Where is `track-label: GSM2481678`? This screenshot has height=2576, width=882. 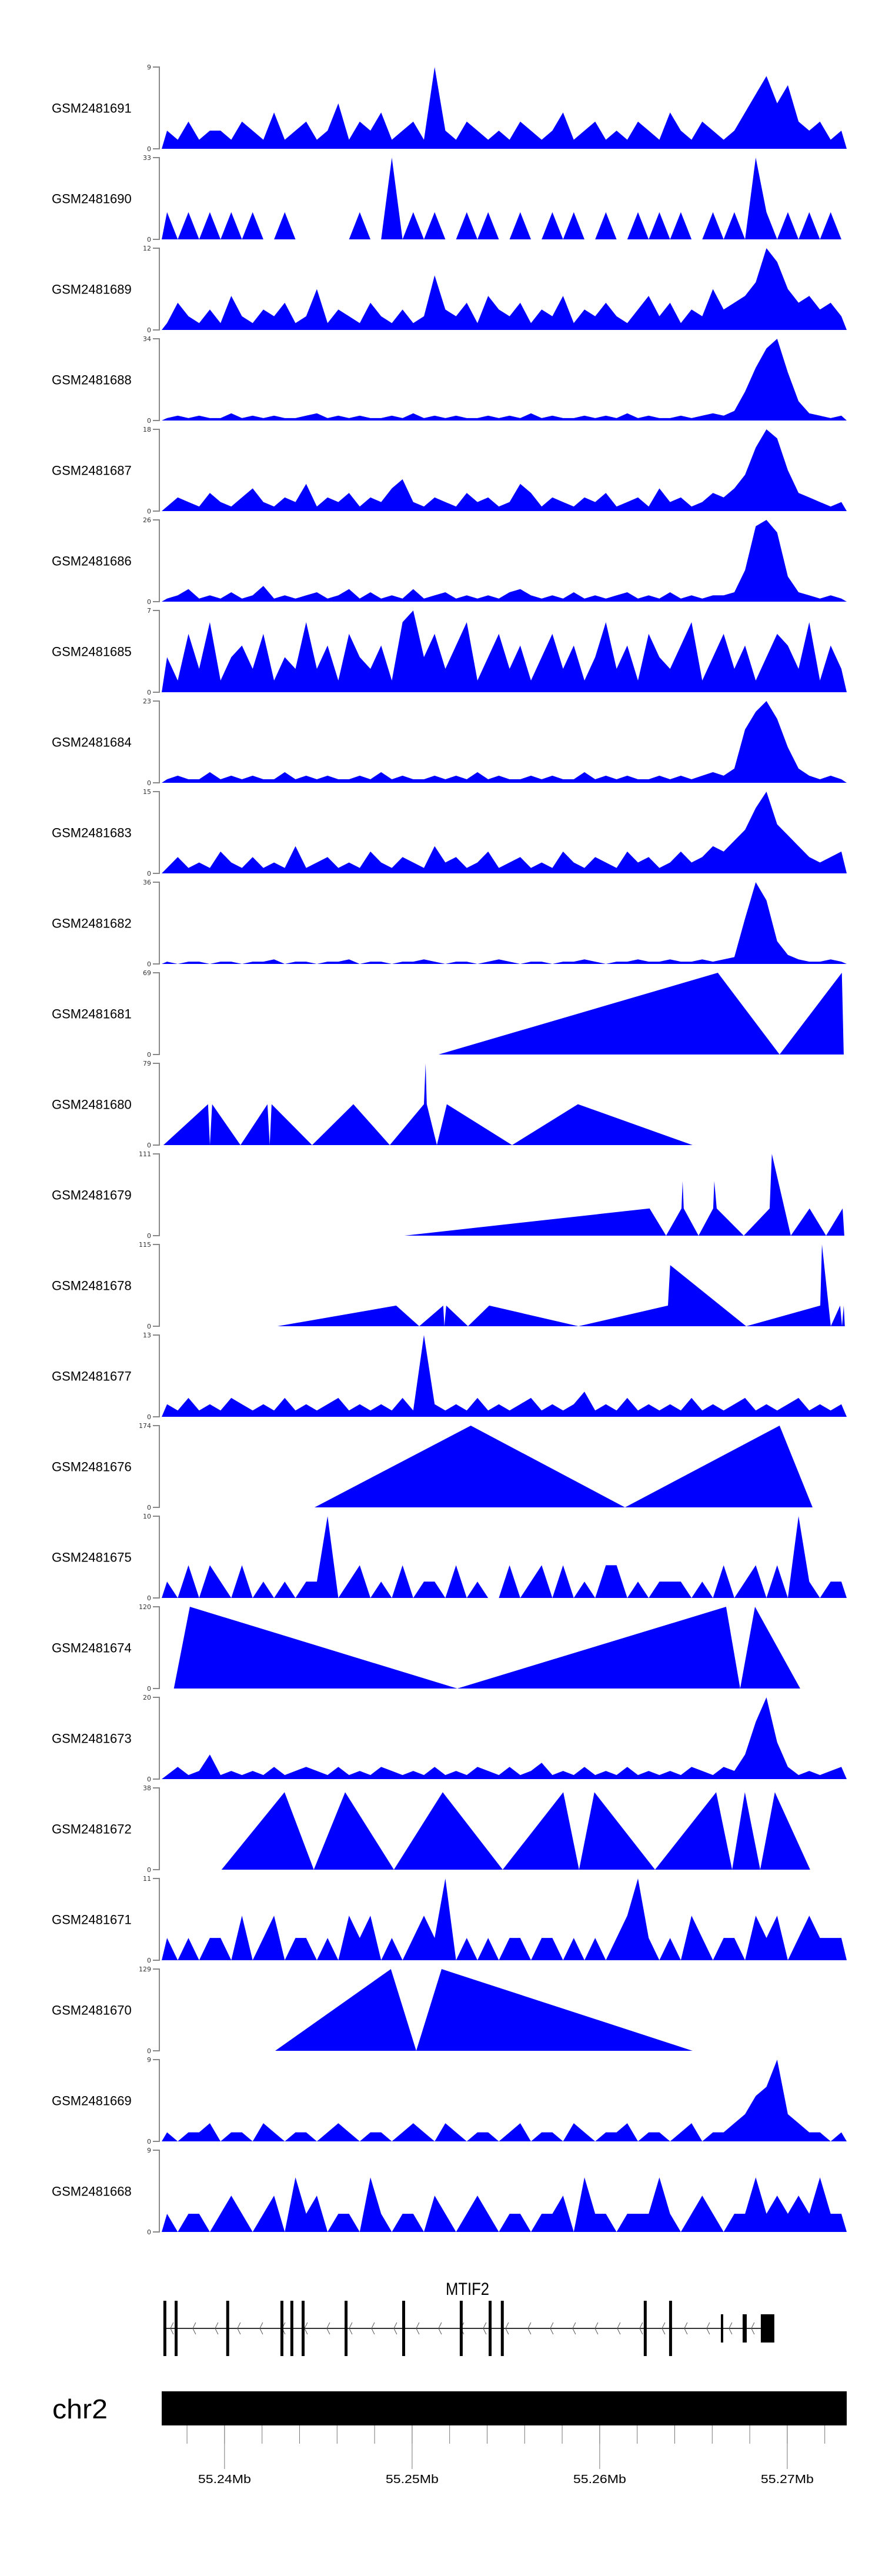 track-label: GSM2481678 is located at coordinates (92, 1286).